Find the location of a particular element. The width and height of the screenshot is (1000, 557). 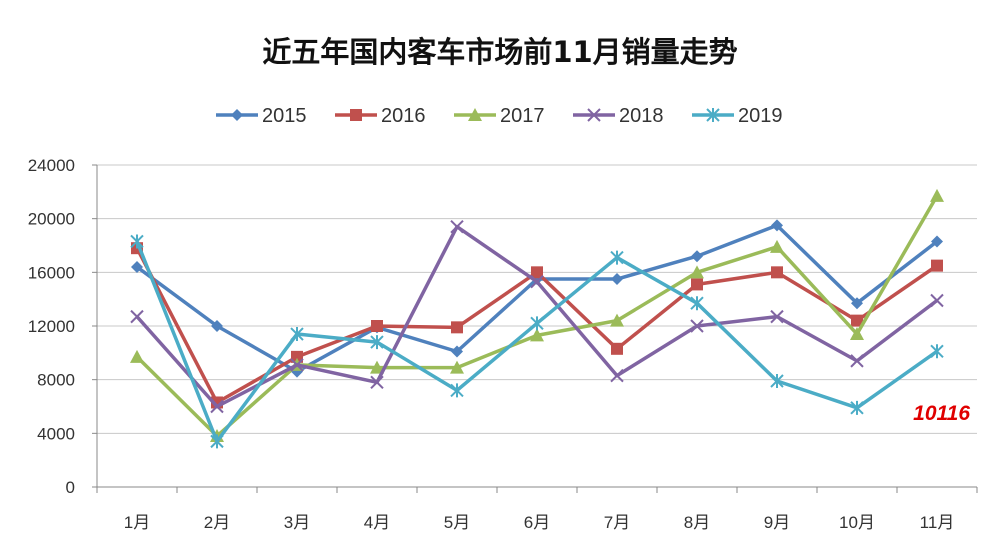

y-tick-label: 24000 is located at coordinates (51, 165).